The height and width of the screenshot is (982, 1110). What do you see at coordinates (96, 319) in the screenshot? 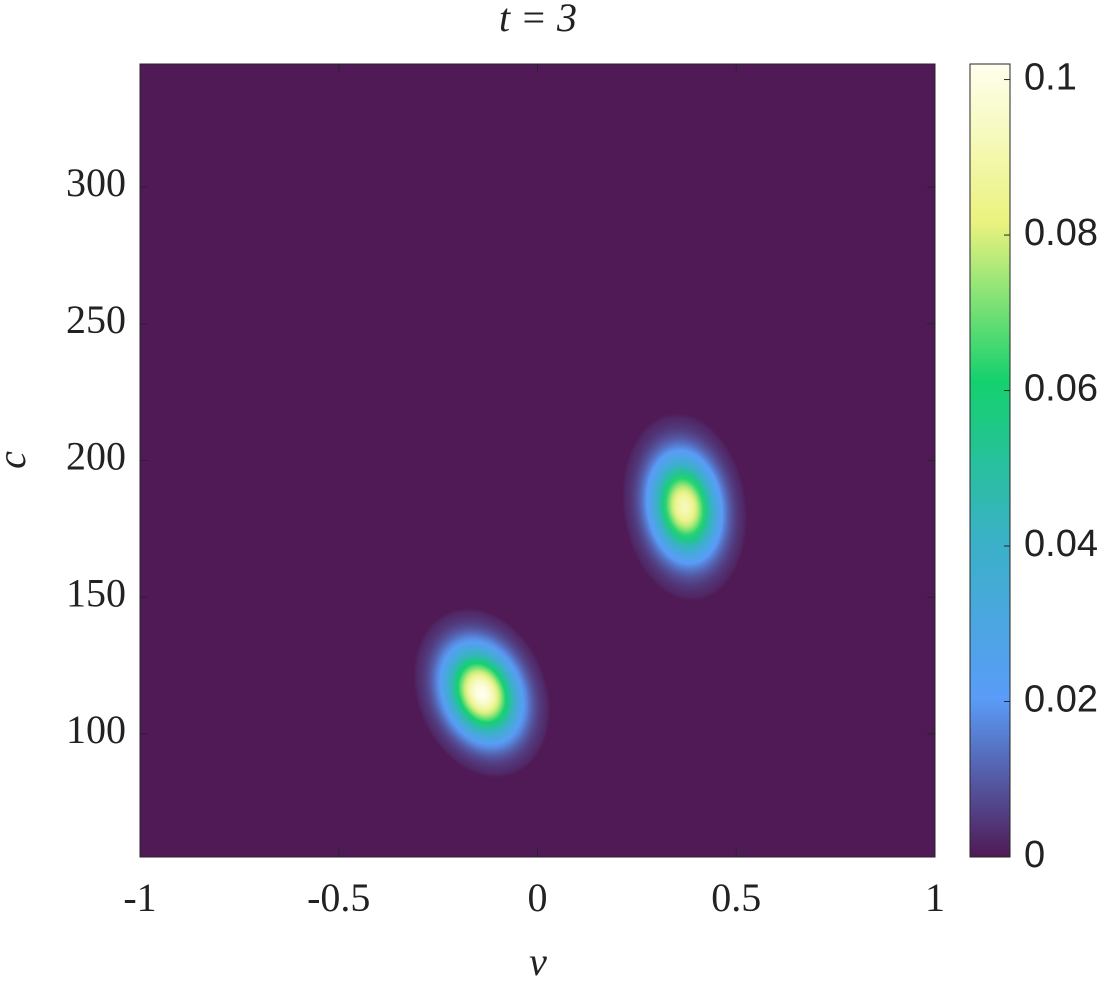
I see `y-tick-label: 250` at bounding box center [96, 319].